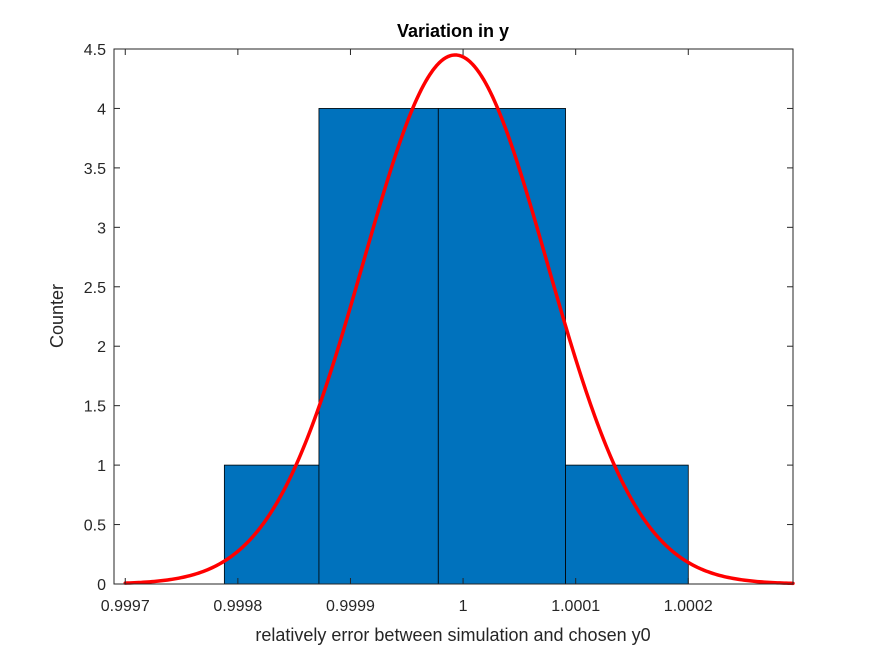 The image size is (875, 656). What do you see at coordinates (95, 169) in the screenshot?
I see `y-tick-label: 3.5` at bounding box center [95, 169].